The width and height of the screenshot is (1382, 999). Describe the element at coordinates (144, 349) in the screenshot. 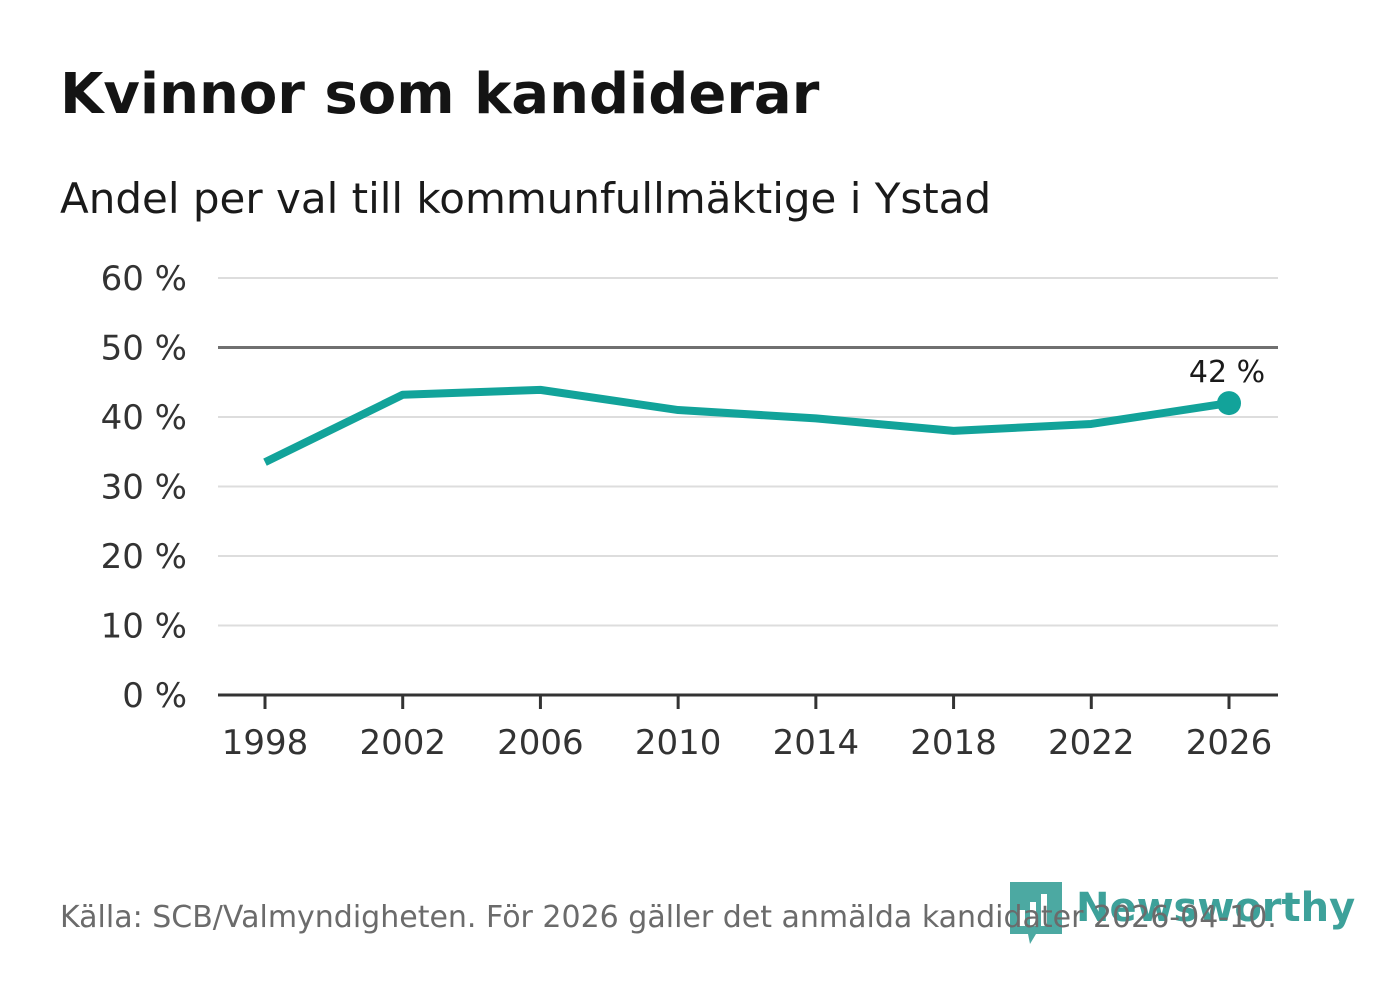

I see `y-tick-label: 50 %` at that location.